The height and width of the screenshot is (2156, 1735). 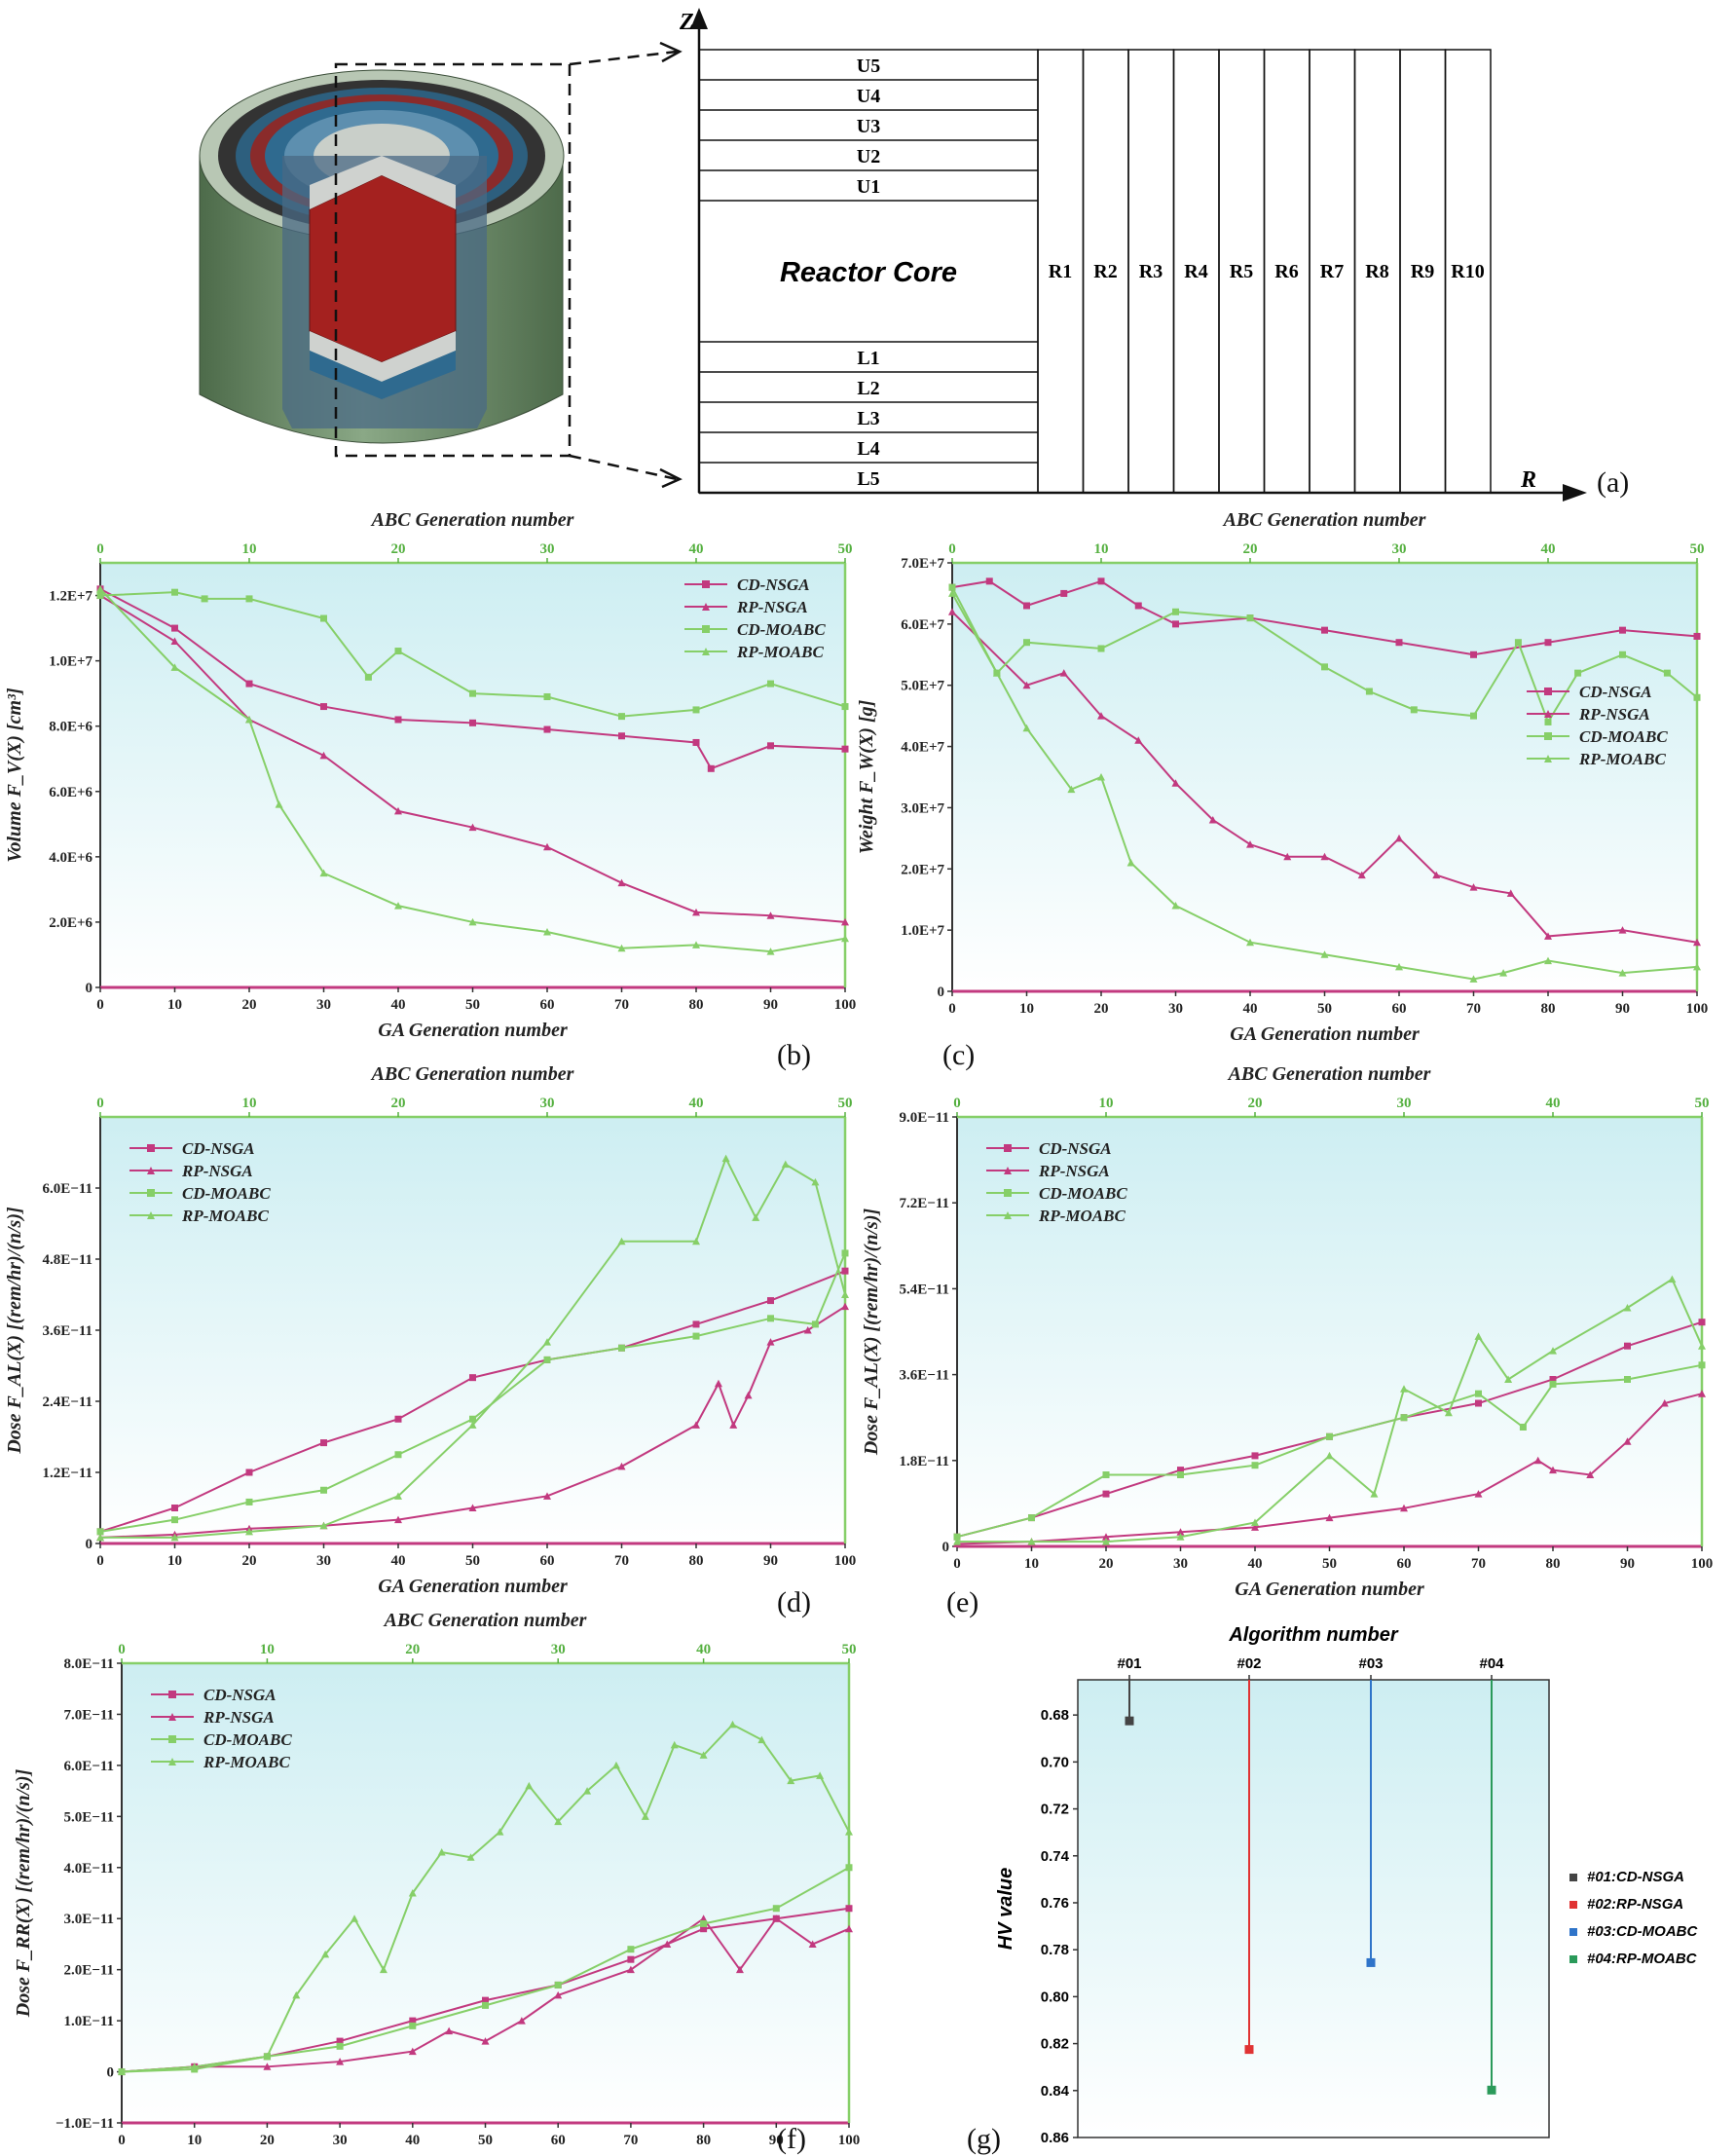 What do you see at coordinates (1313, 1635) in the screenshot?
I see `x2-axis-title: Algorithm number` at bounding box center [1313, 1635].